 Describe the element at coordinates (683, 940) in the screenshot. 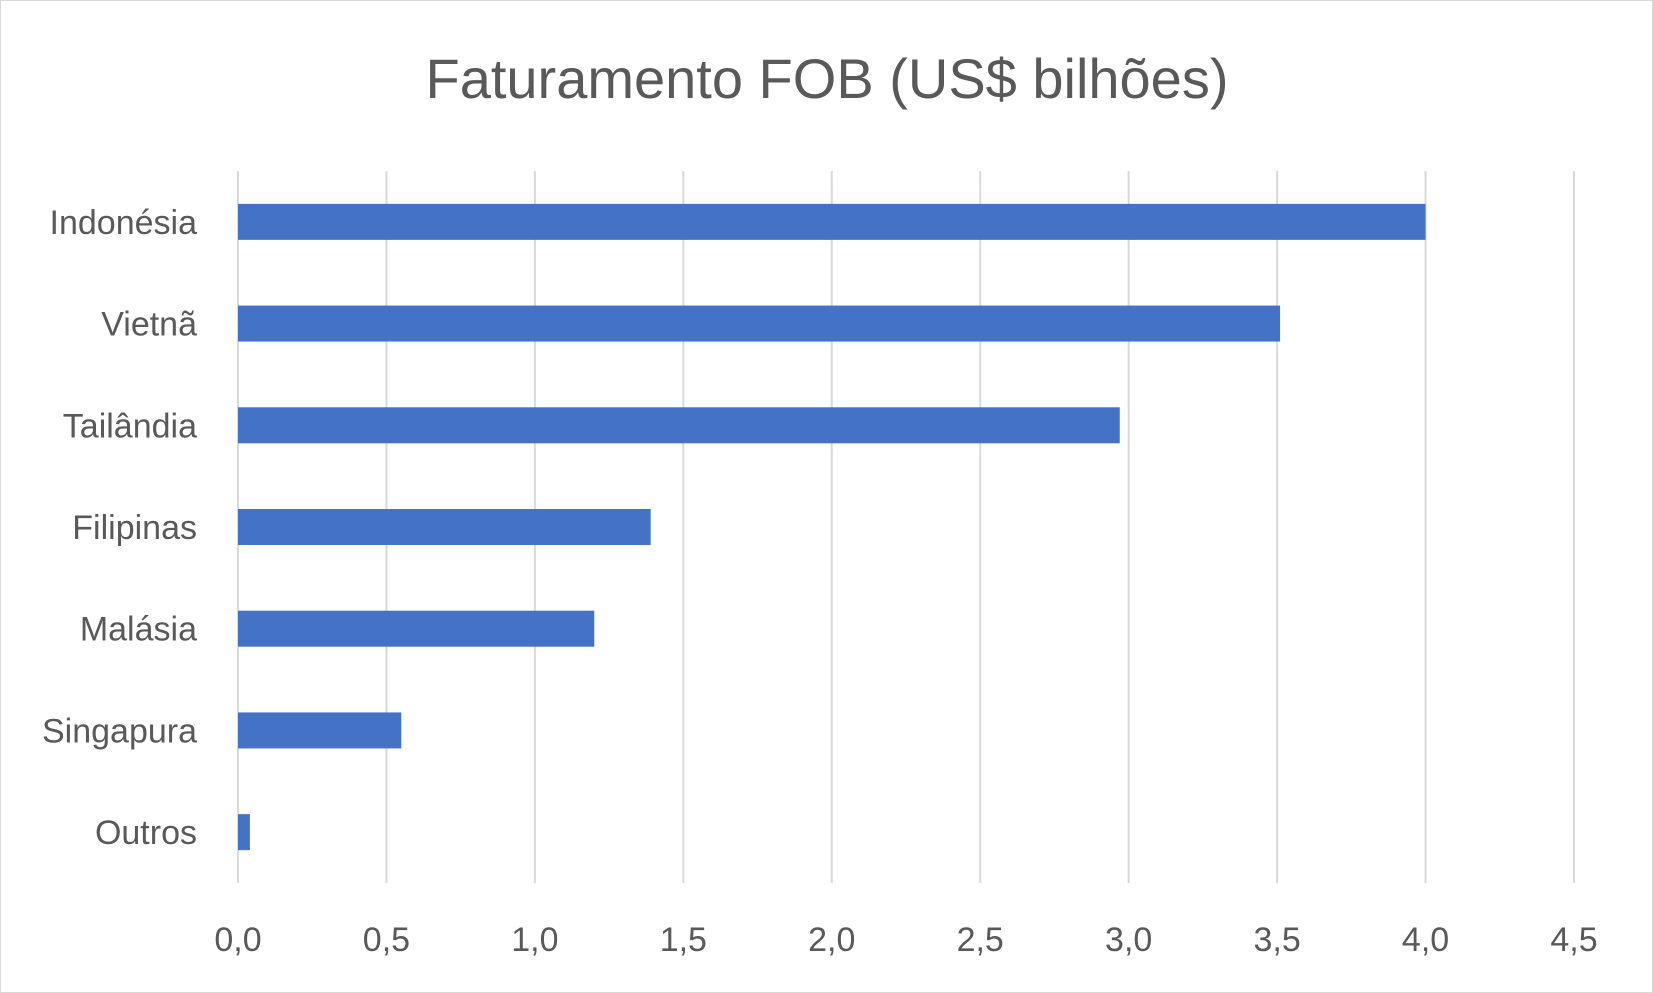

I see `x-tick-label: 1,5` at that location.